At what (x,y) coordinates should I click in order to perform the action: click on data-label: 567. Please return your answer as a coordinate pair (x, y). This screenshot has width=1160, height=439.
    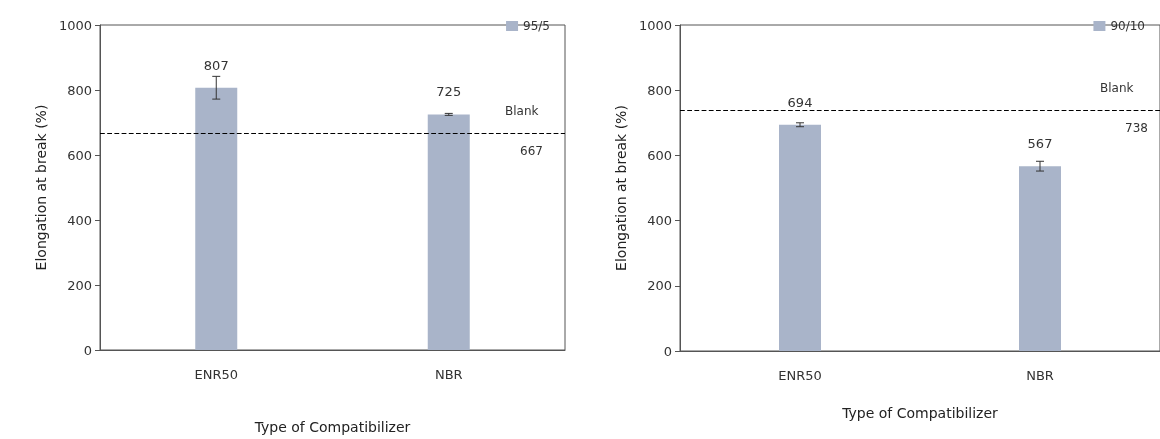
    Looking at the image, I should click on (1040, 144).